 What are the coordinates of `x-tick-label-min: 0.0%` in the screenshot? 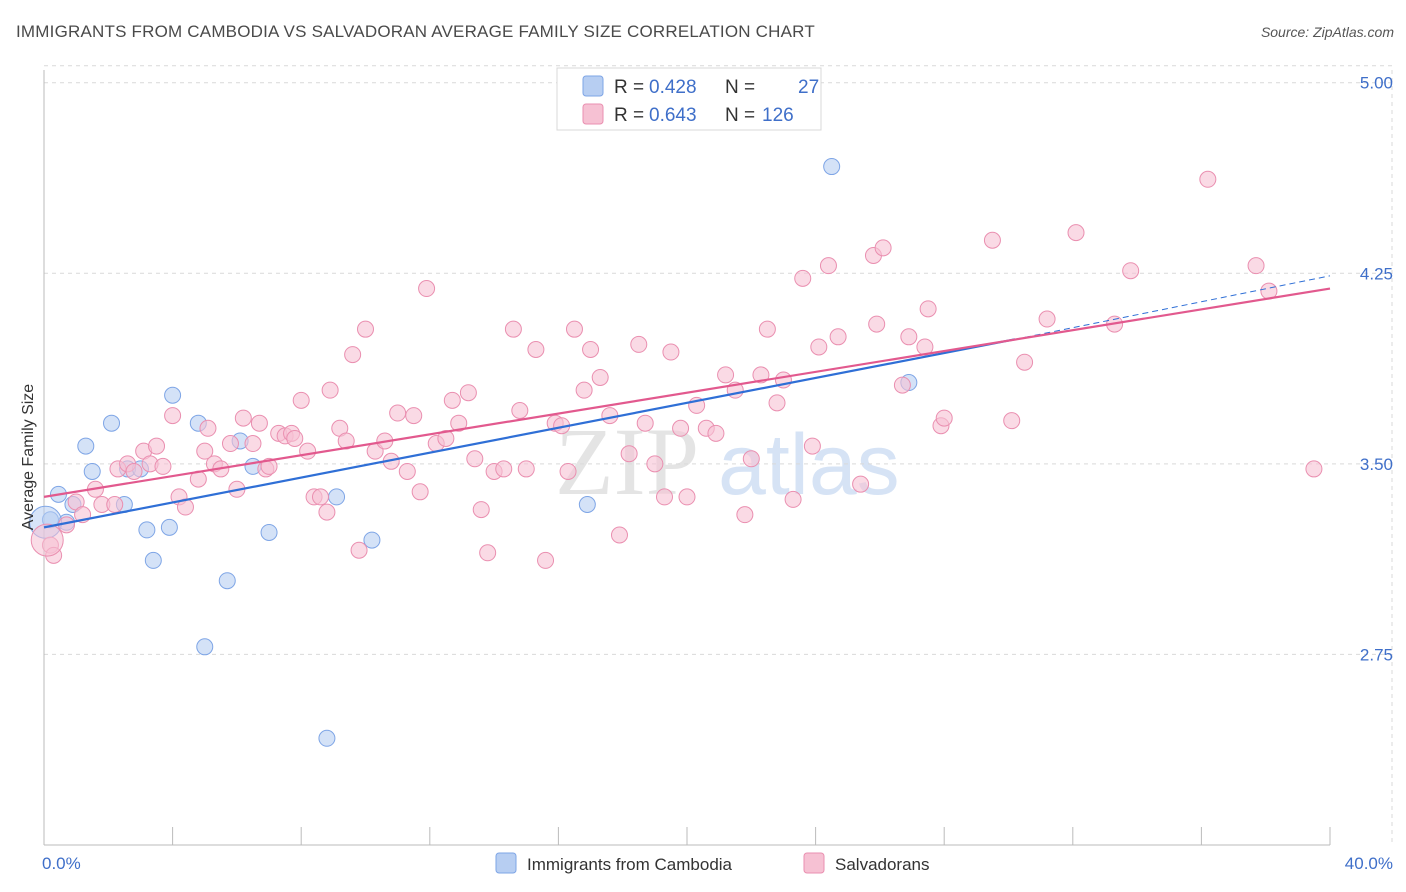 It's located at (61, 863).